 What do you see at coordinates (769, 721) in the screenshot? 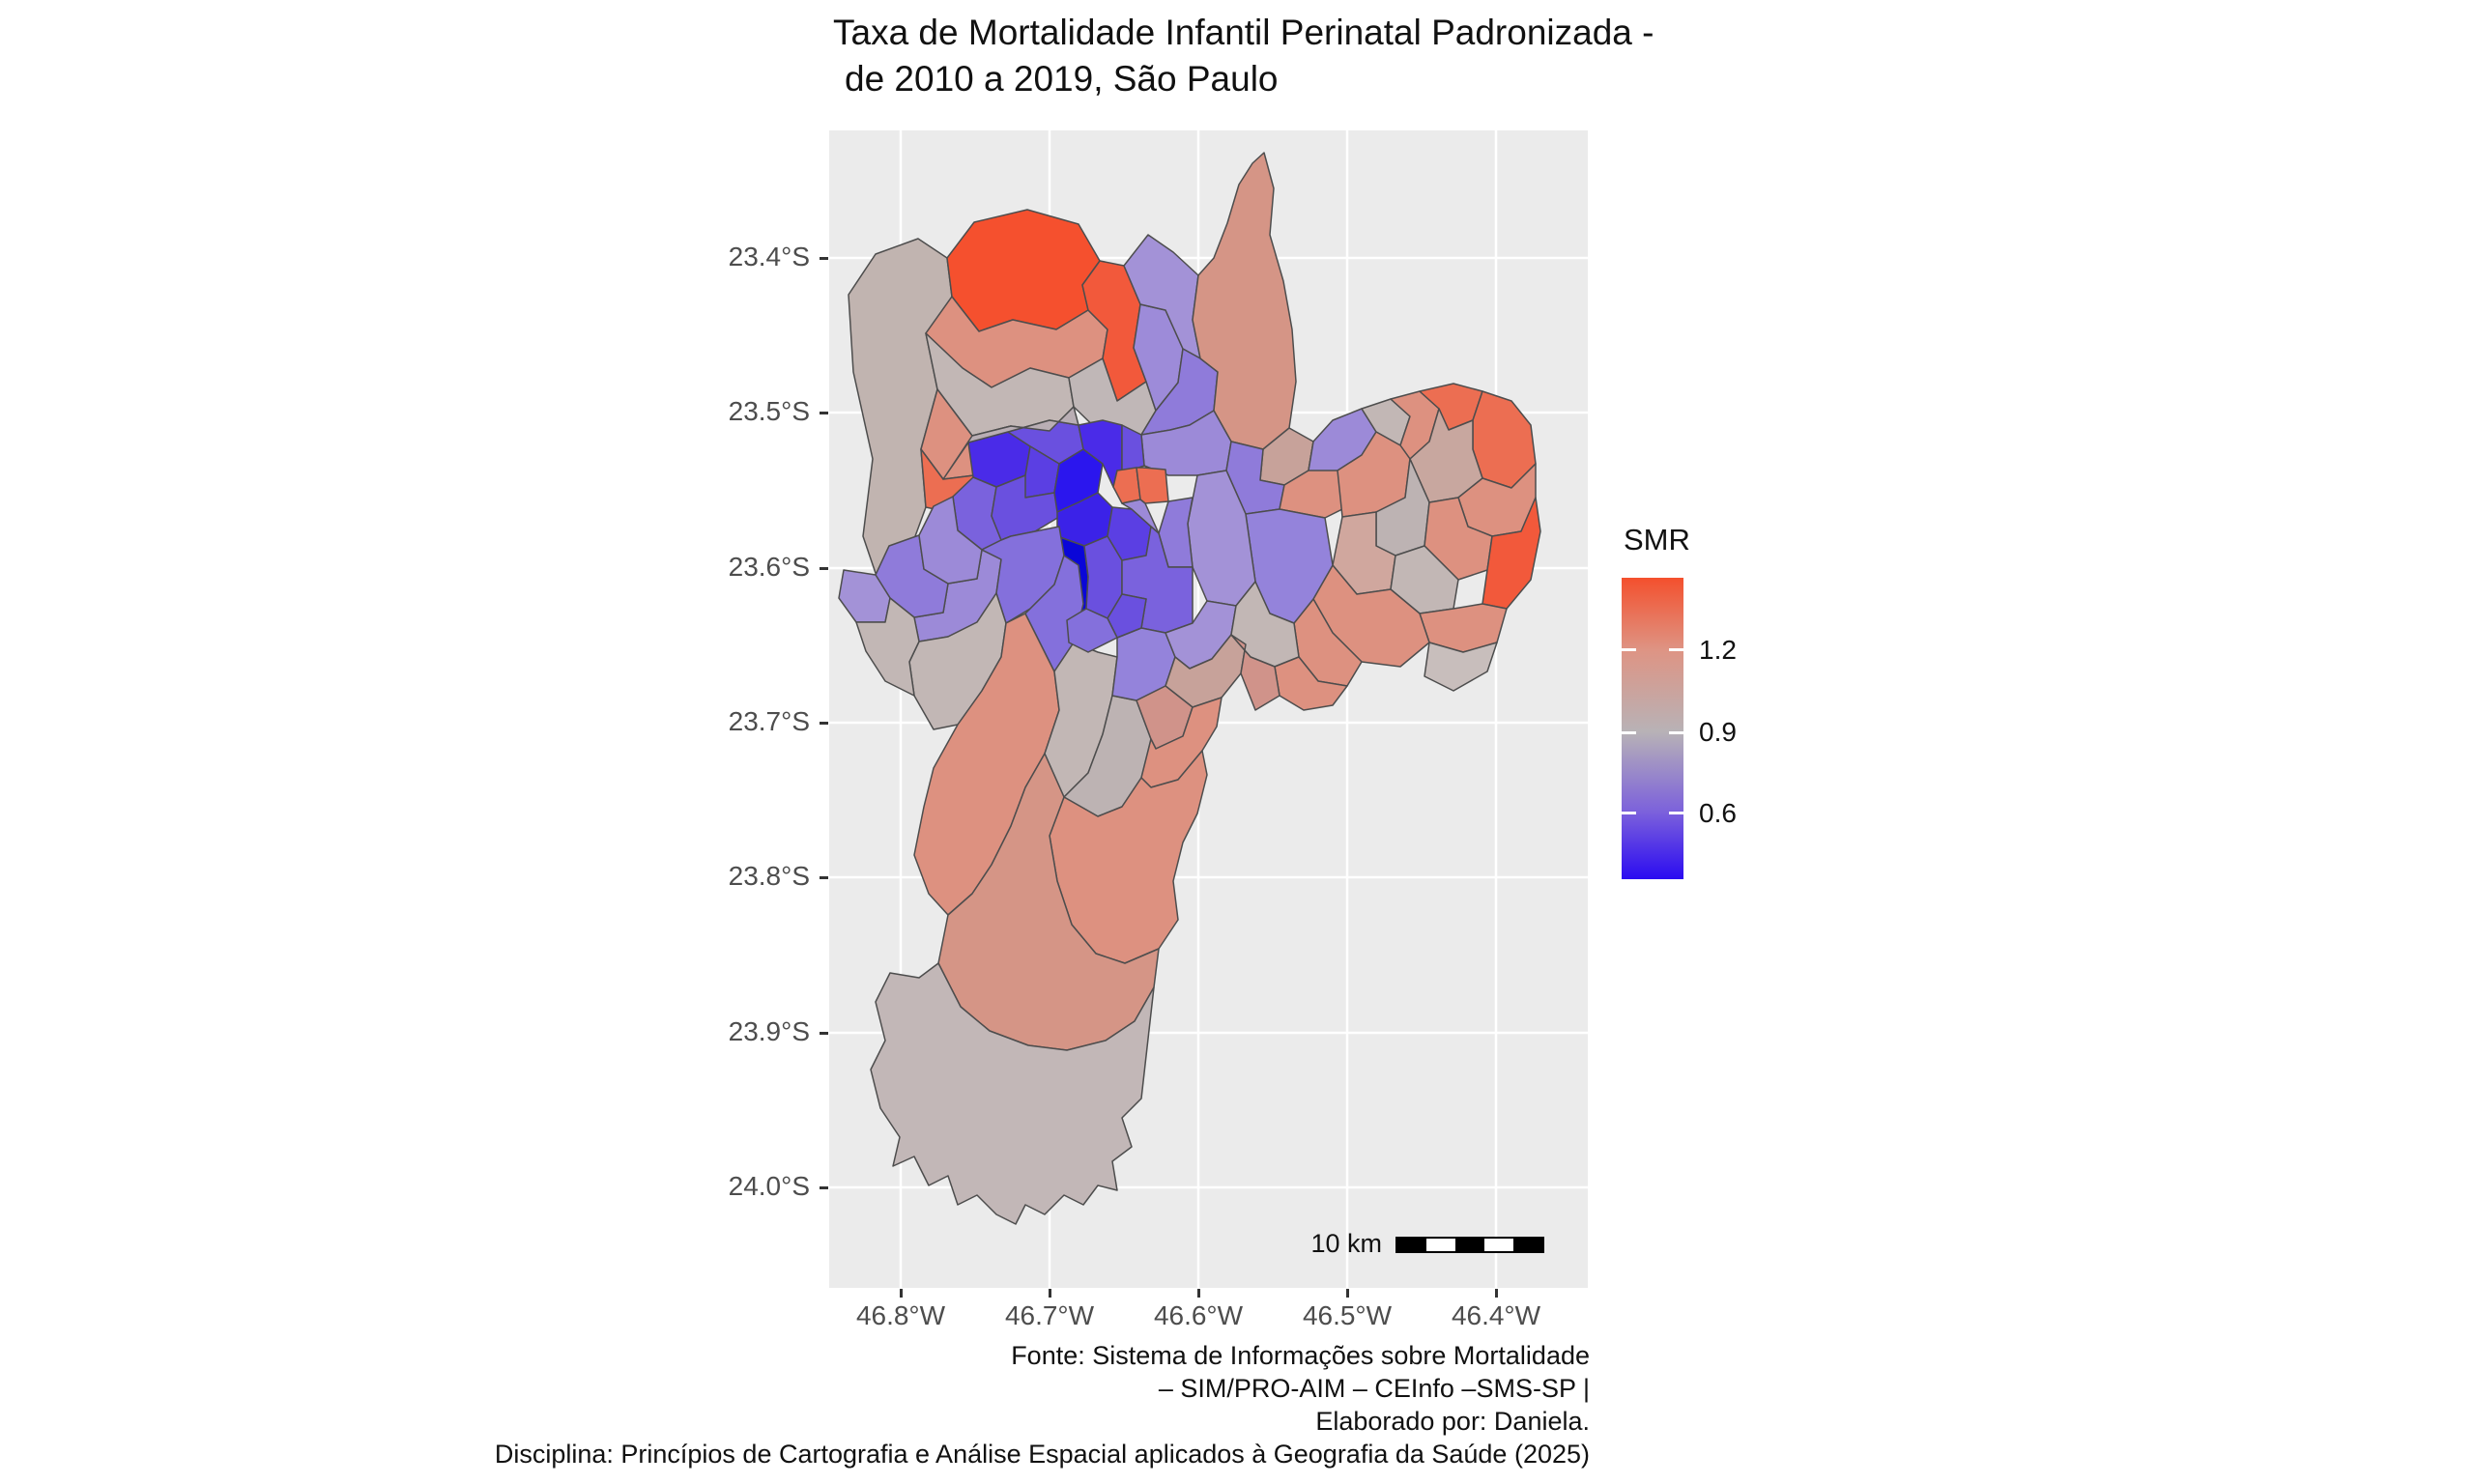
I see `y-tick-label: 23.7°S` at bounding box center [769, 721].